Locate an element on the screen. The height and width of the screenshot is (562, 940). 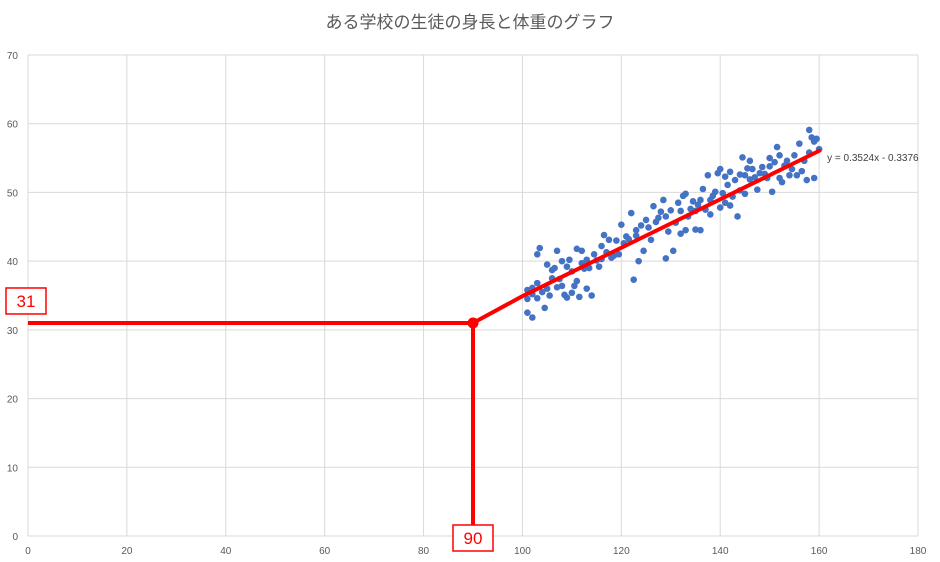
x-tick-label: 40 is located at coordinates (226, 551).